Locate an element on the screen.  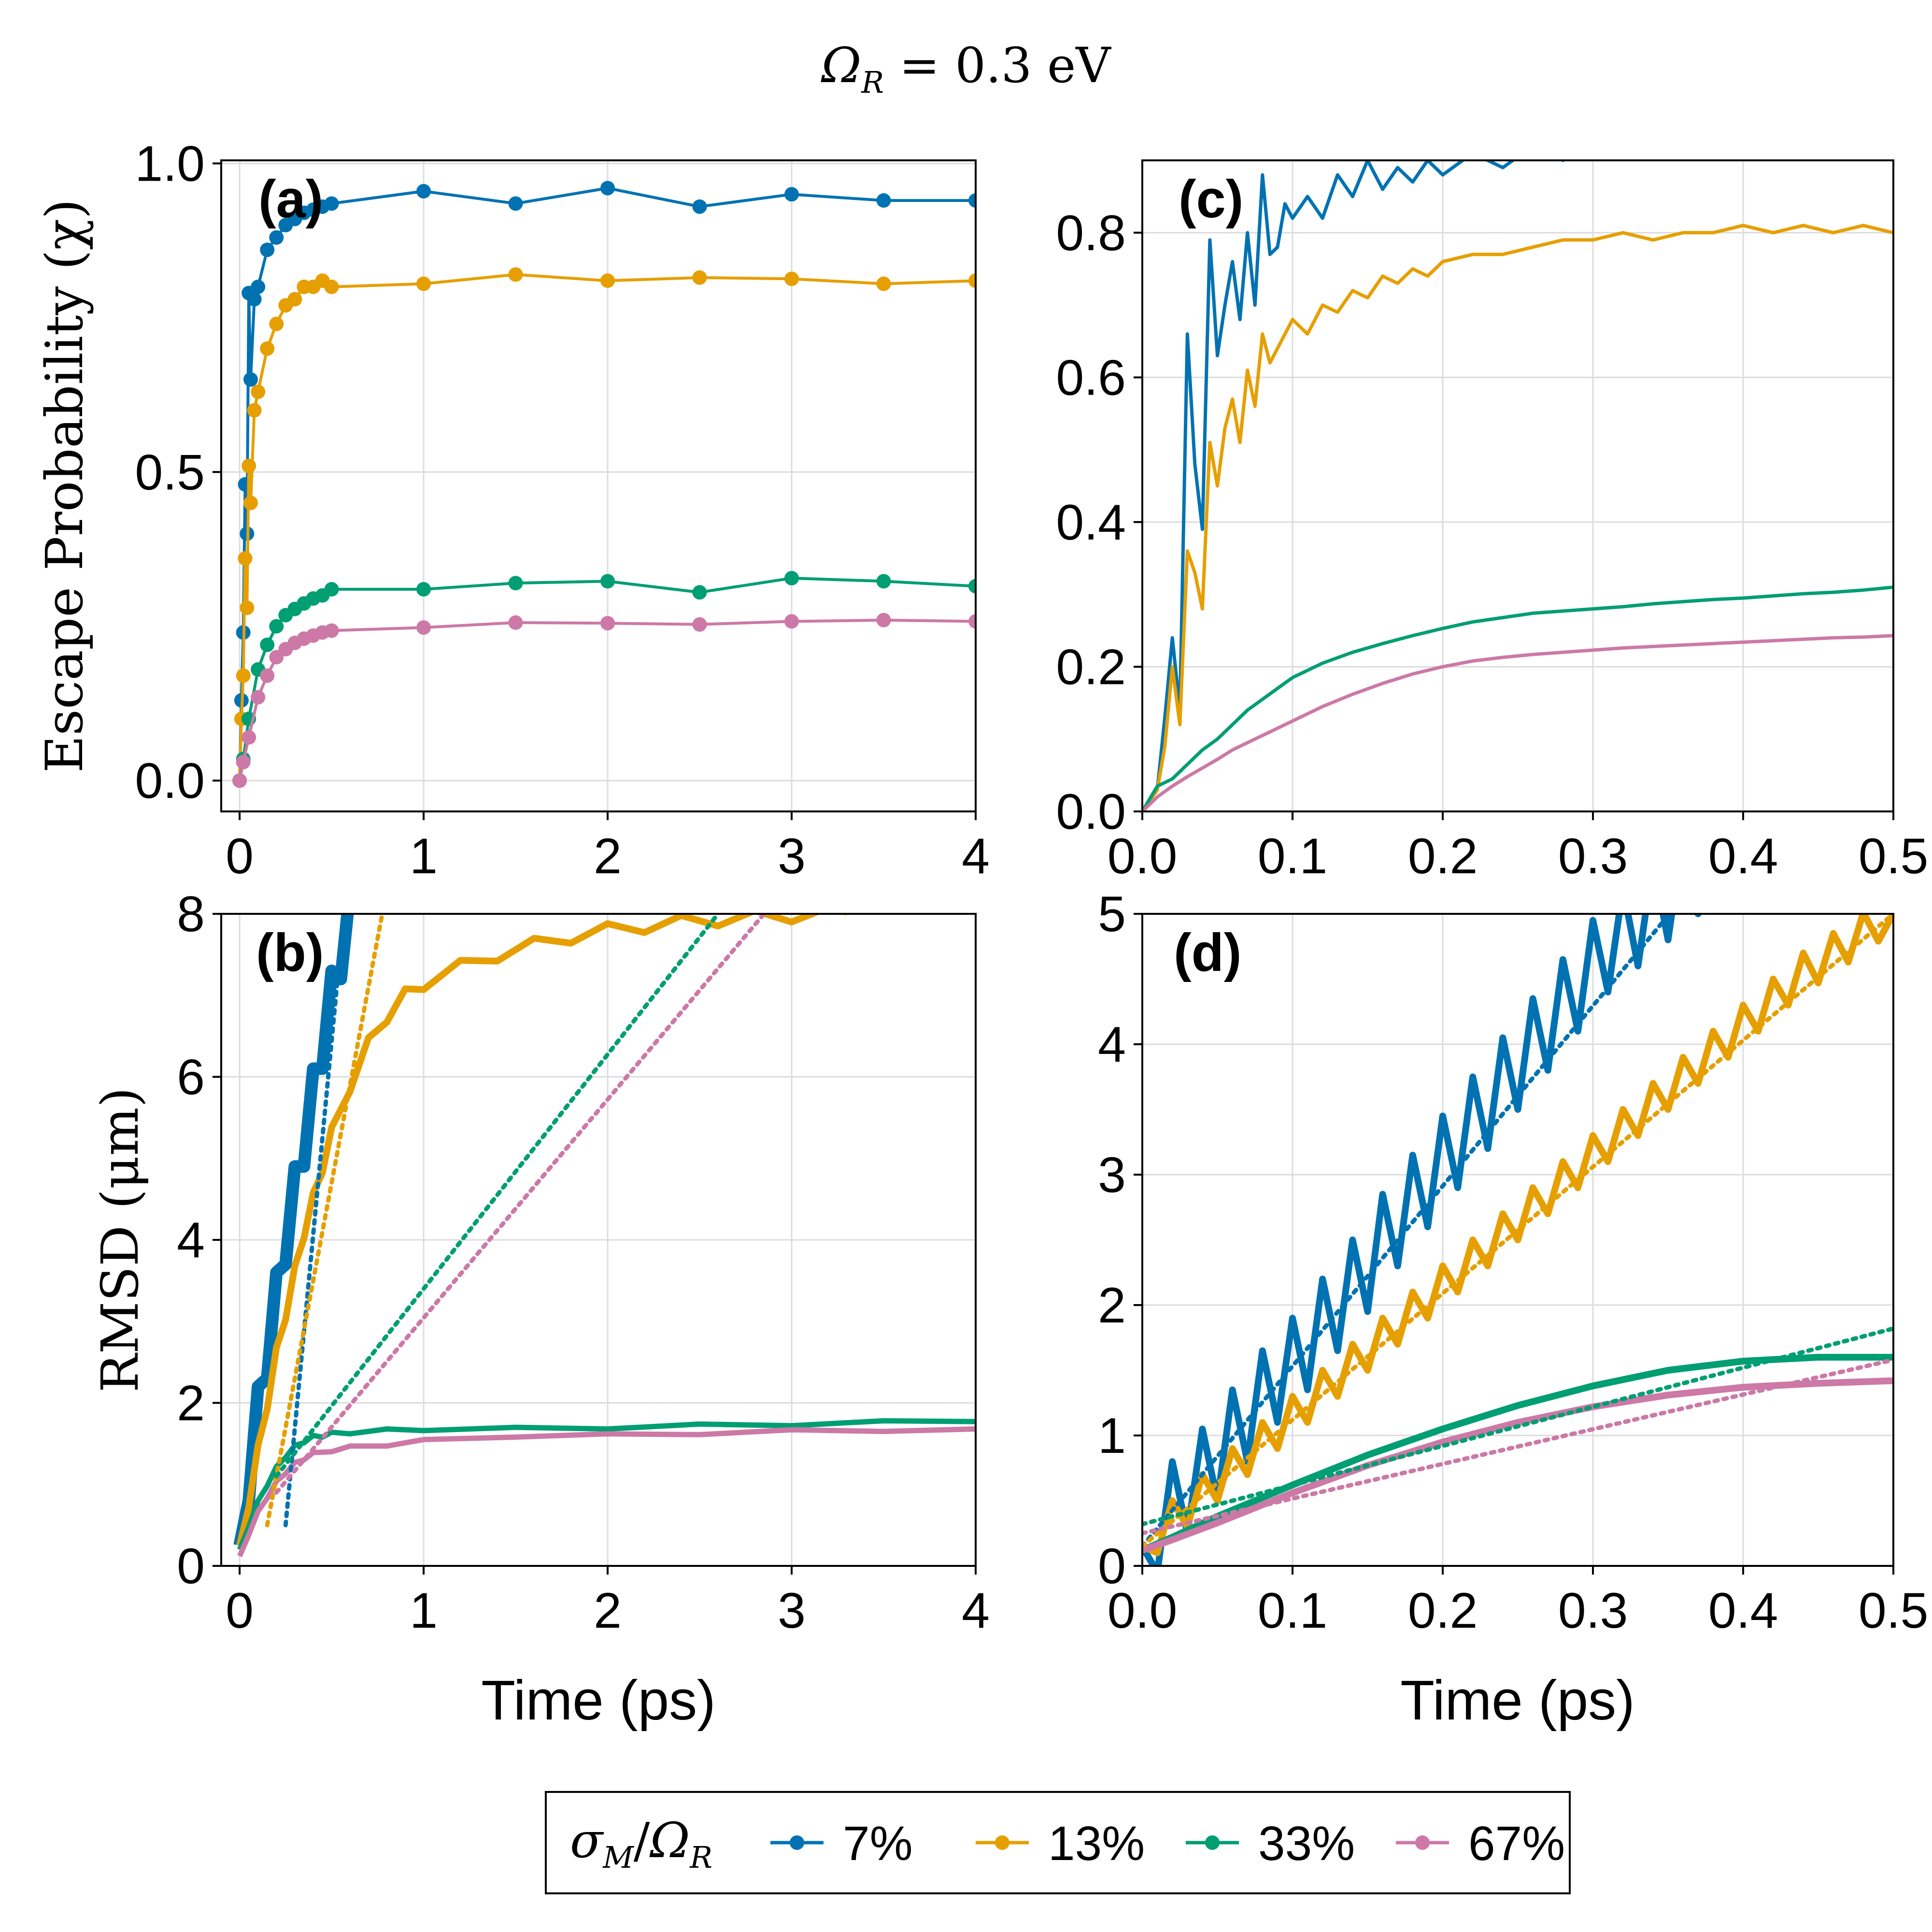
panel-a-x-ticks: 0 1 2 3 4 is located at coordinates (608, 847).